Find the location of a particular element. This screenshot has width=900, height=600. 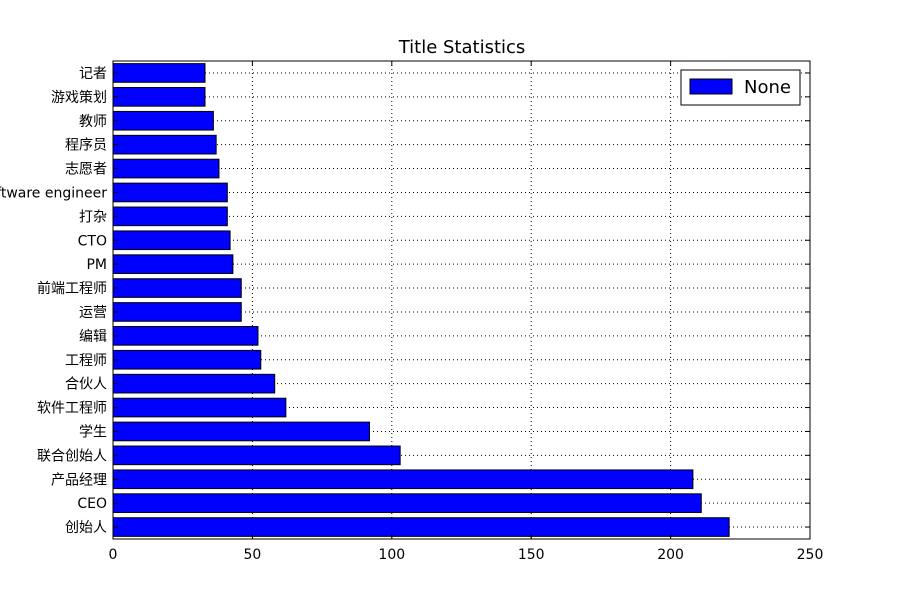

x-tick-label: 250 is located at coordinates (810, 555).